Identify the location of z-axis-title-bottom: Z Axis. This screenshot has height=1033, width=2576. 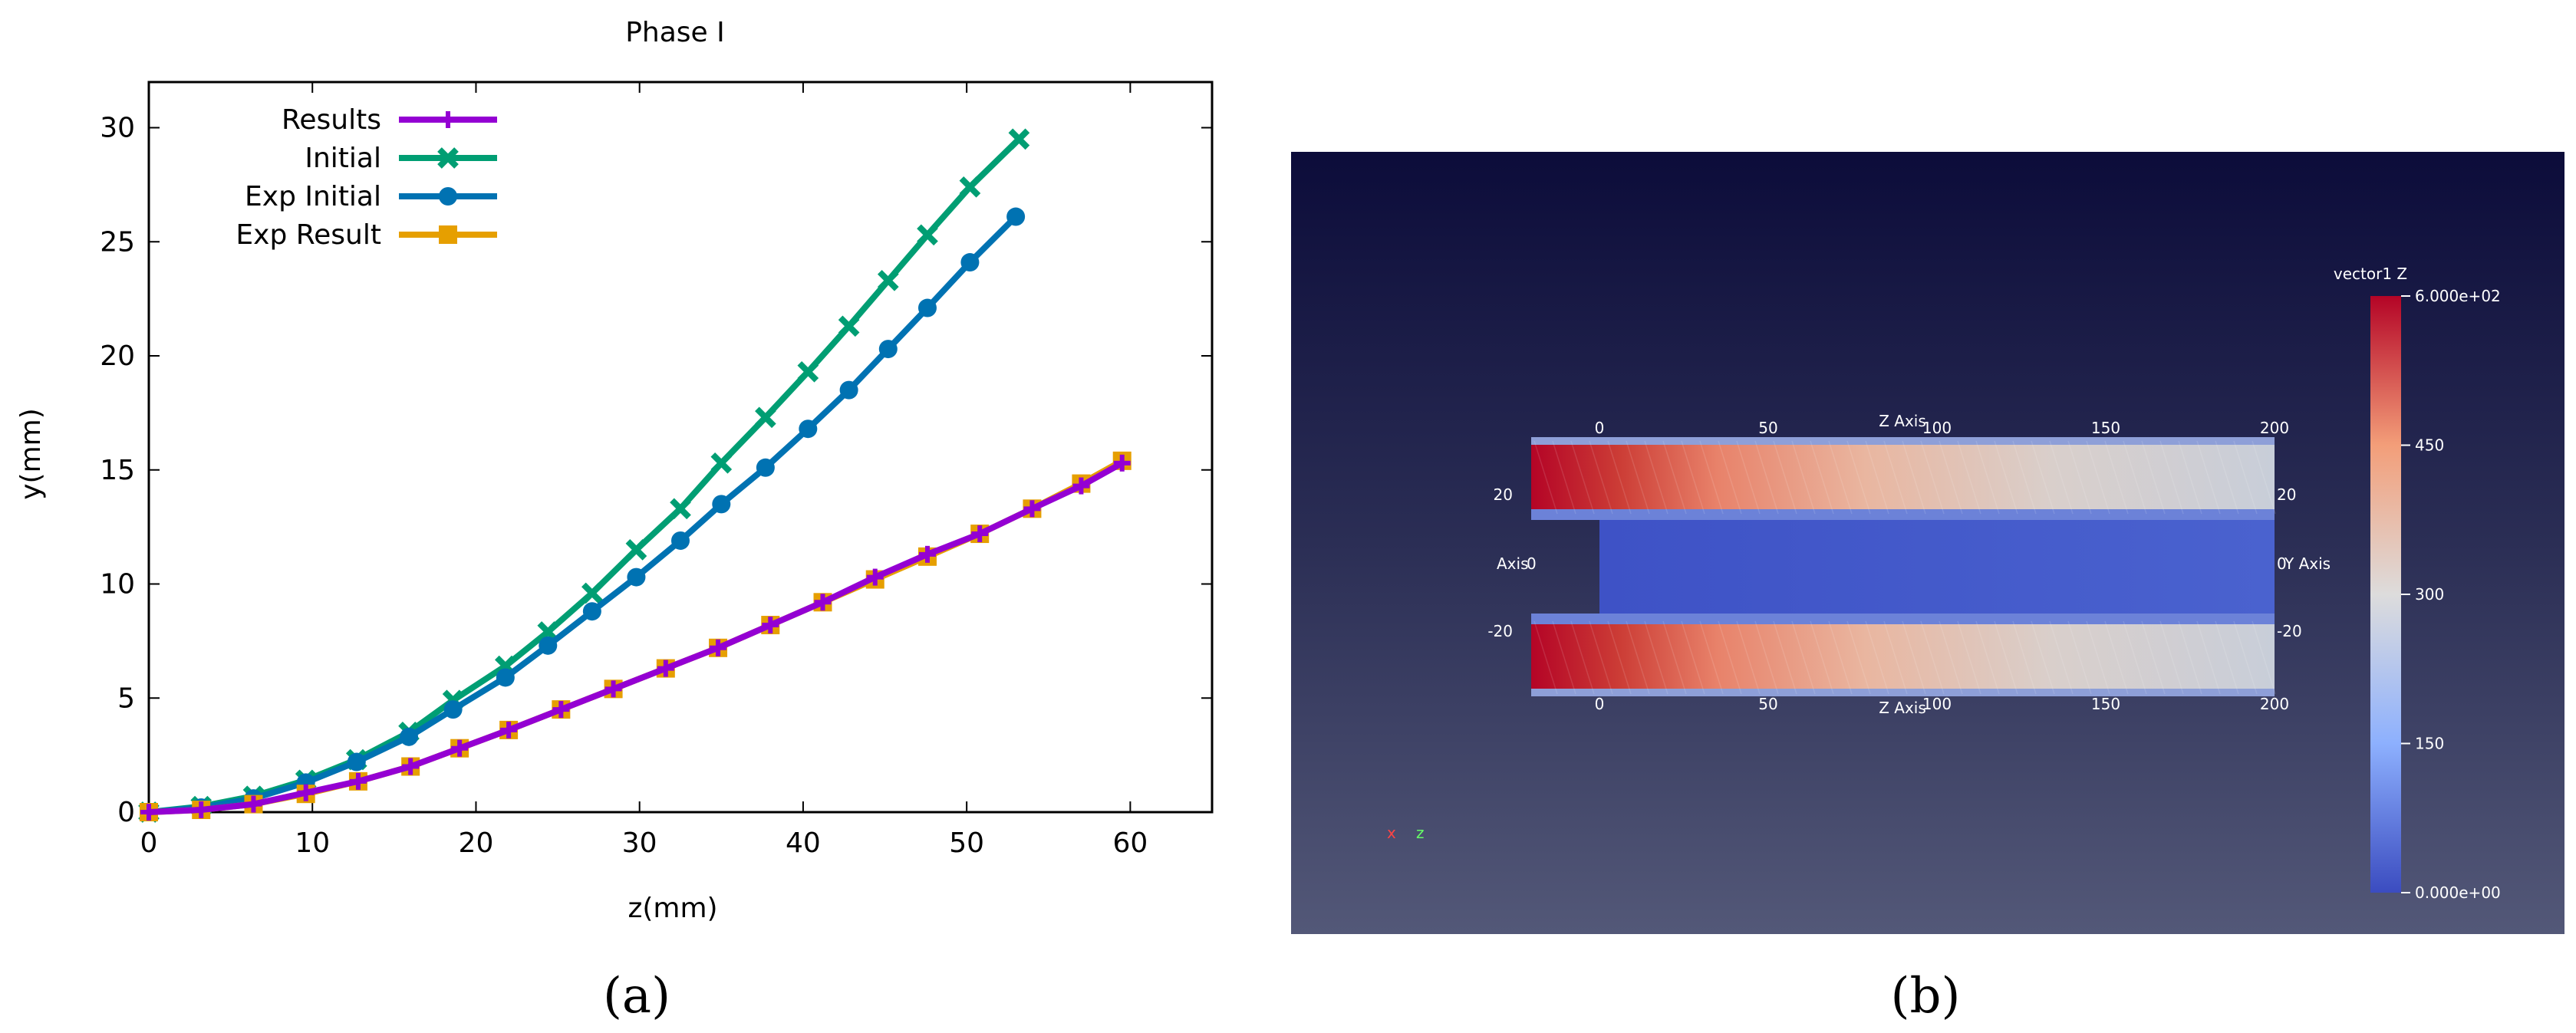
(1902, 708).